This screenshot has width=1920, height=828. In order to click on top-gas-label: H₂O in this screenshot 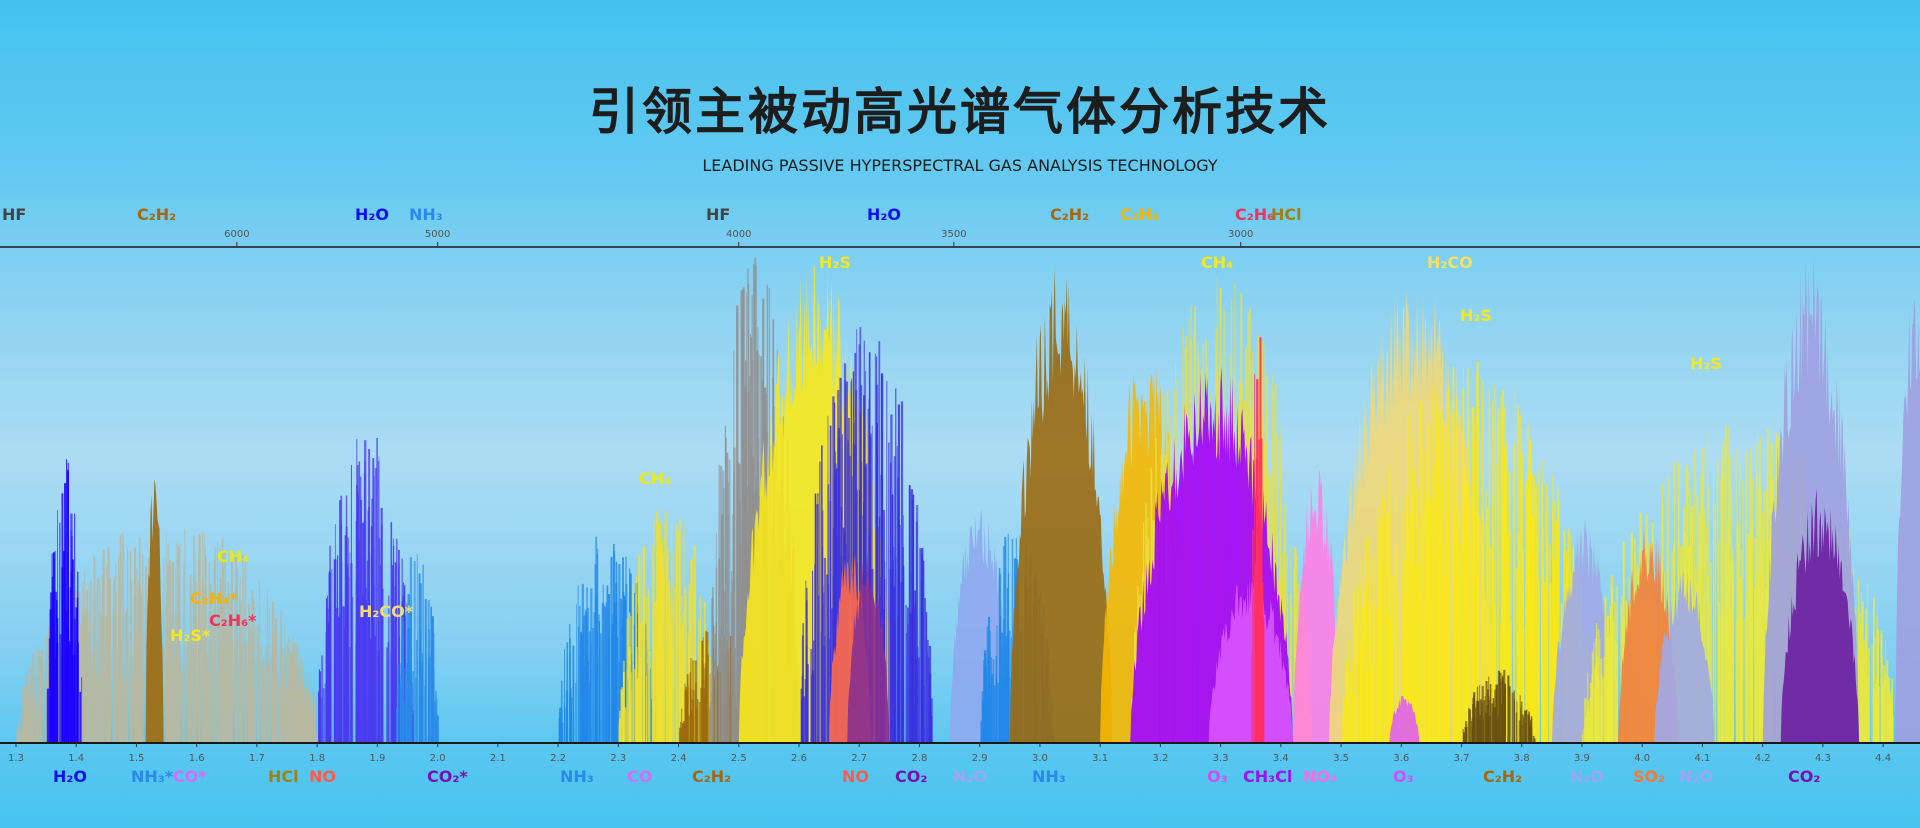, I will do `click(372, 214)`.